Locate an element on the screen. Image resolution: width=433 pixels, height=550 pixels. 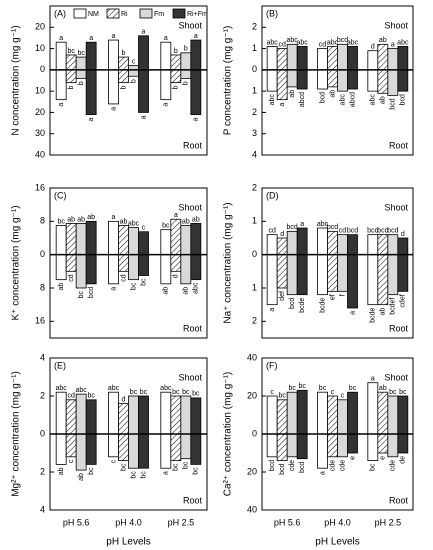
y-tick-label: 16 is located at coordinates (40, 187).